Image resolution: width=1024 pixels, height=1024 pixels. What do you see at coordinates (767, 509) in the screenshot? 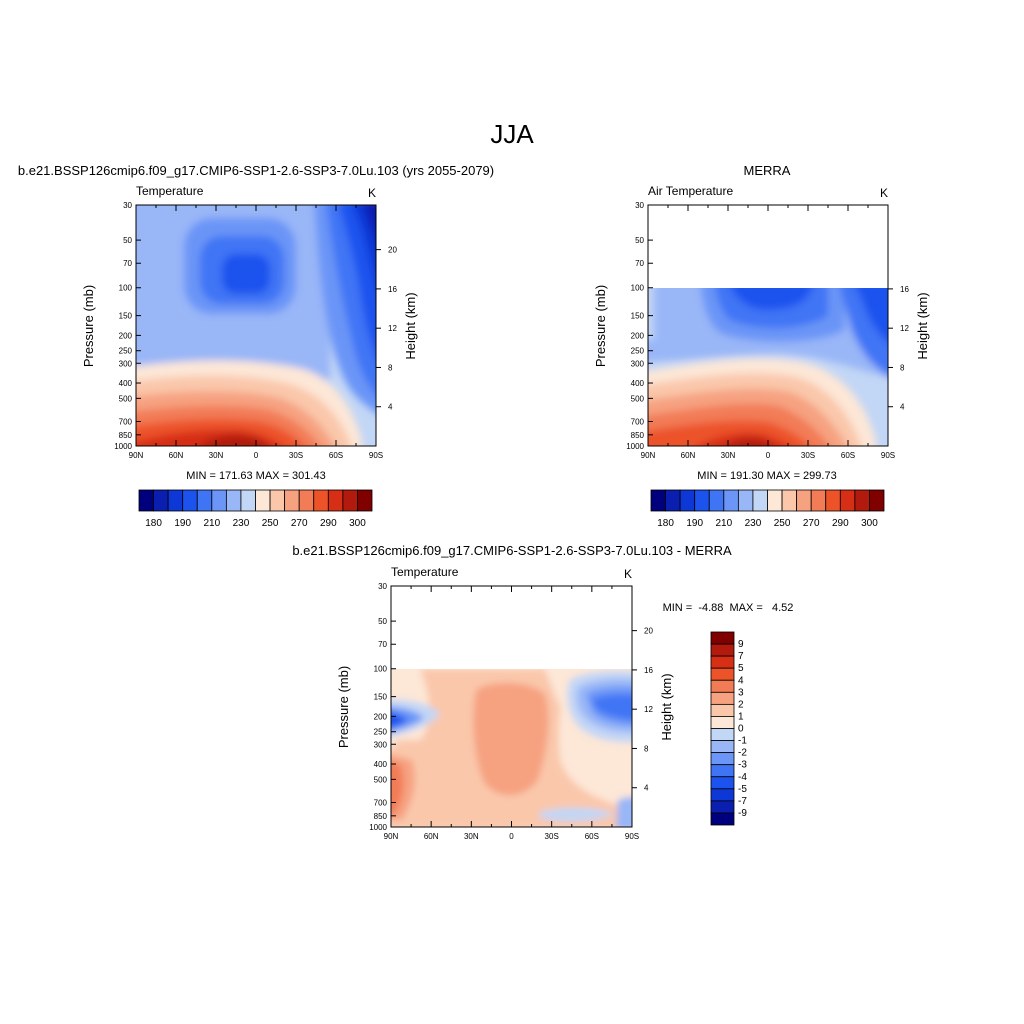
I see `panel-merra-colorbar: 180 190 210 230 250 270 290 300` at bounding box center [767, 509].